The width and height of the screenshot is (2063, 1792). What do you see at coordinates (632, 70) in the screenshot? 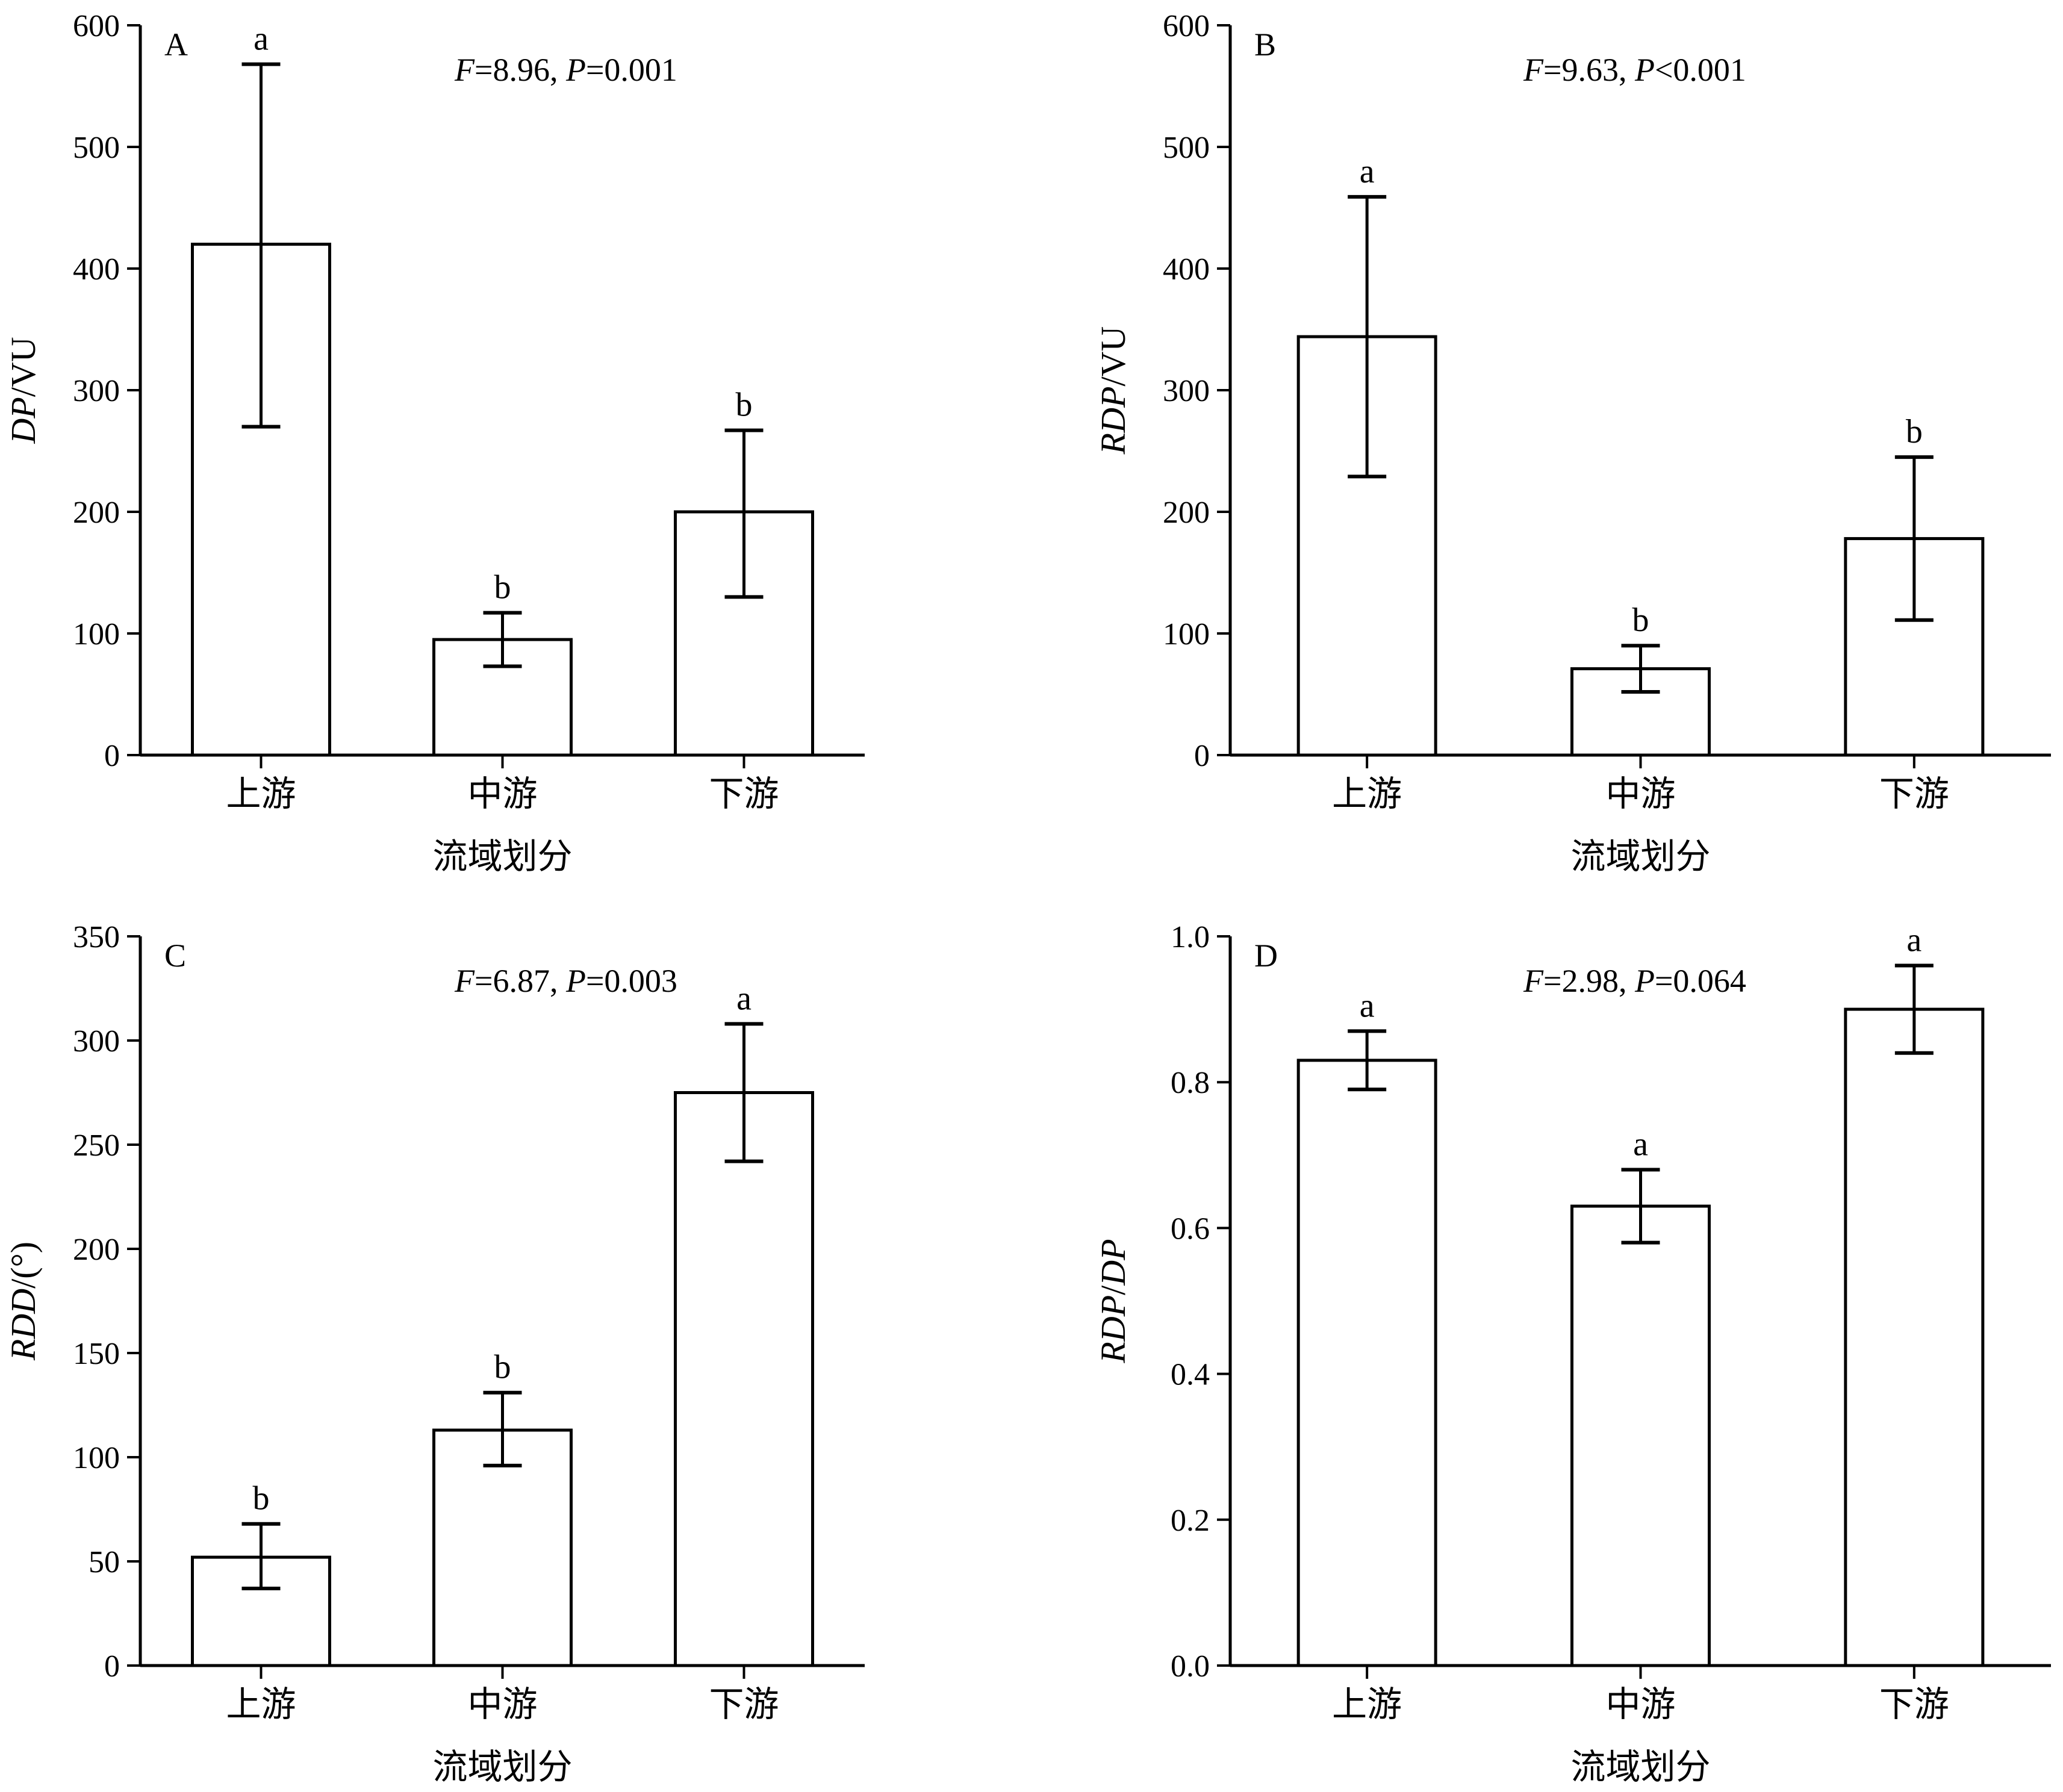
I see `stat-annotation-part: =0.001` at bounding box center [632, 70].